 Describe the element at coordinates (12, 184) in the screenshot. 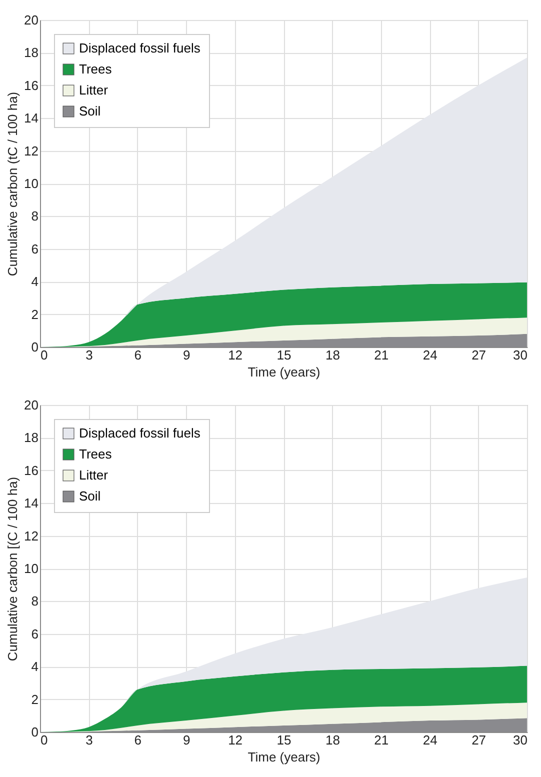

I see `y-axis-title: Cumulative carbon (tC / 100 ha)` at that location.